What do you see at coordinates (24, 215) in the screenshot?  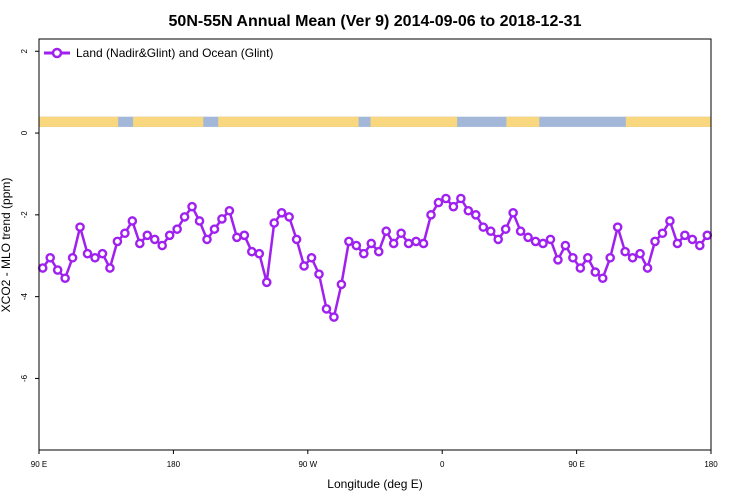 I see `y-tick-label: -2` at bounding box center [24, 215].